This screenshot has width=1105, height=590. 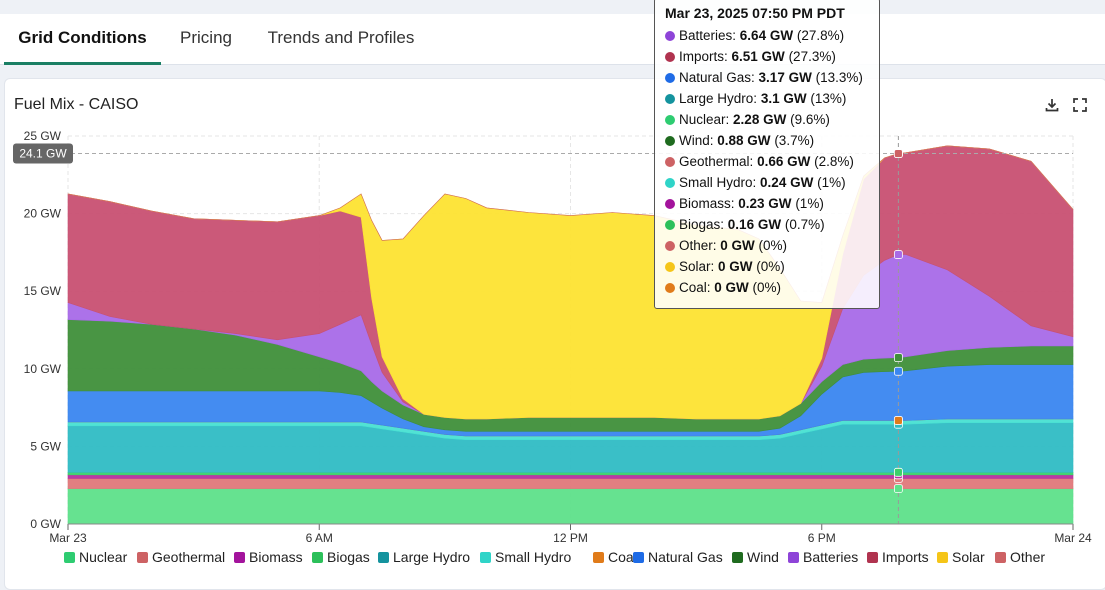 What do you see at coordinates (570, 538) in the screenshot?
I see `x-tick-label: 12 PM` at bounding box center [570, 538].